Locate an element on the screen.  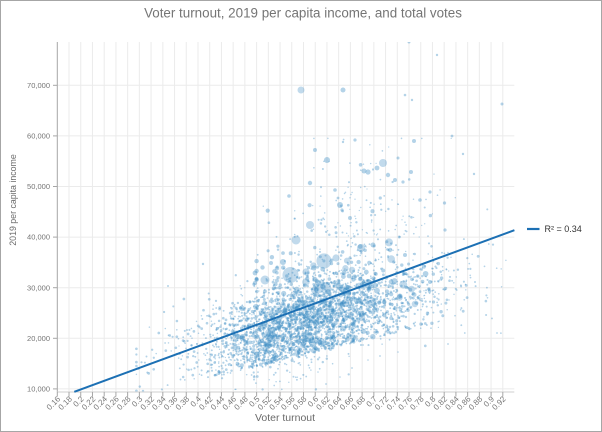
svg-text: 60,000 is located at coordinates (38, 136).